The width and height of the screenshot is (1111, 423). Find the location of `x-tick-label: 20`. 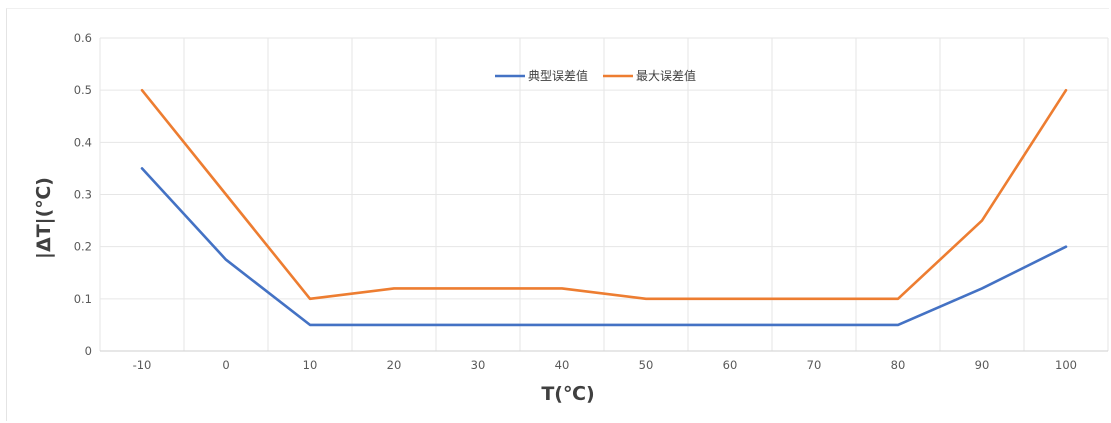

x-tick-label: 20 is located at coordinates (394, 365).